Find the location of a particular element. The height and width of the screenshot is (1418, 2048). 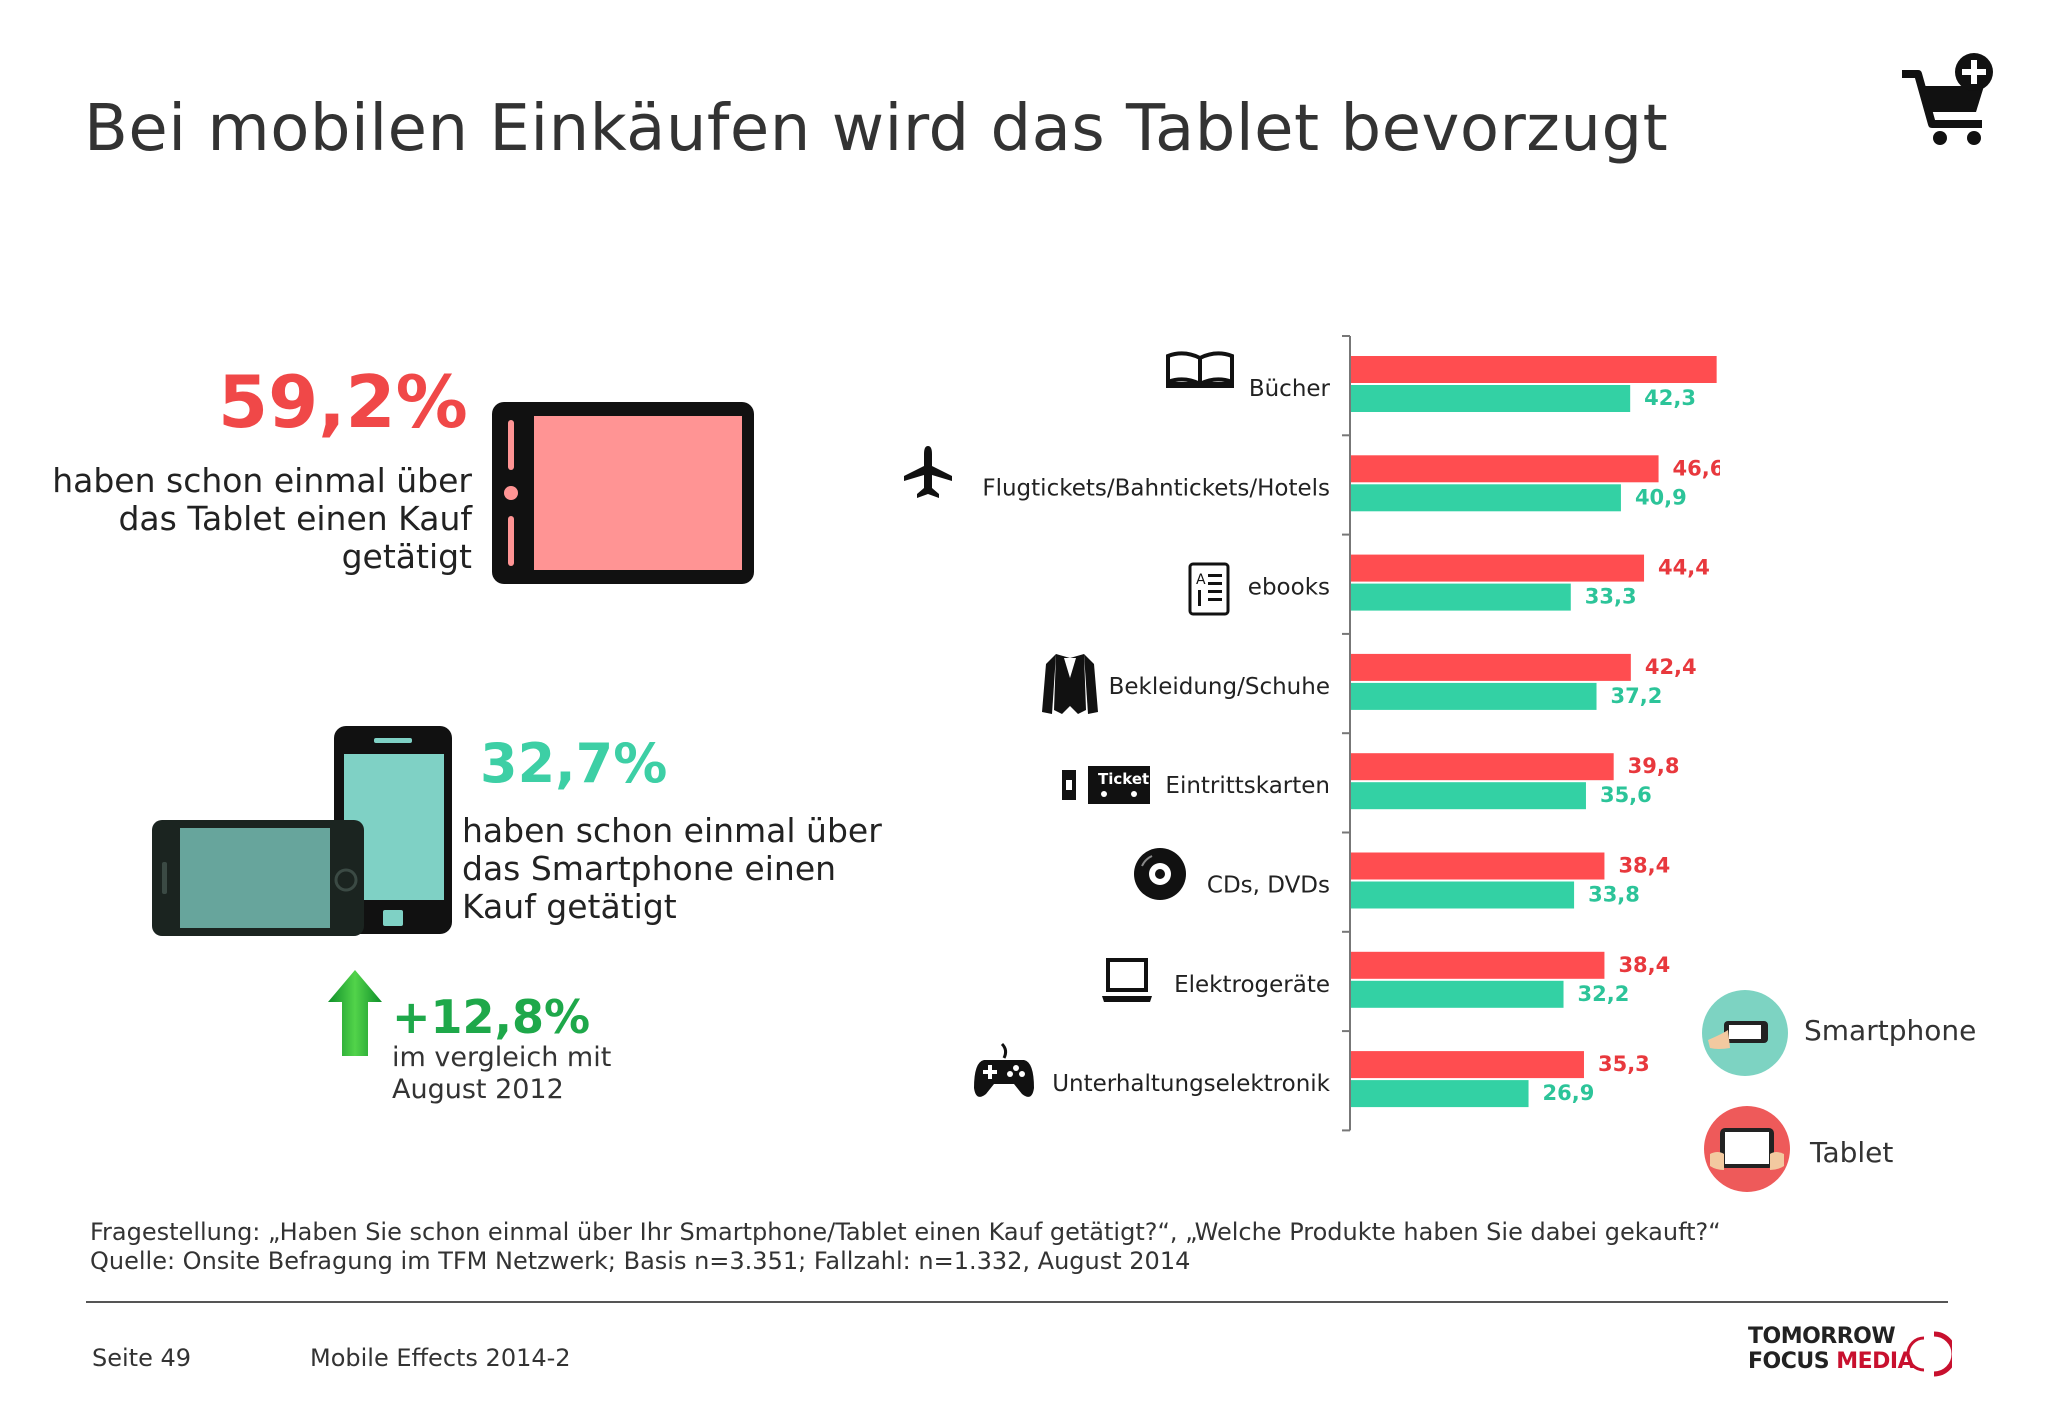

legend-smartphone-label: Smartphone is located at coordinates (1890, 1030).